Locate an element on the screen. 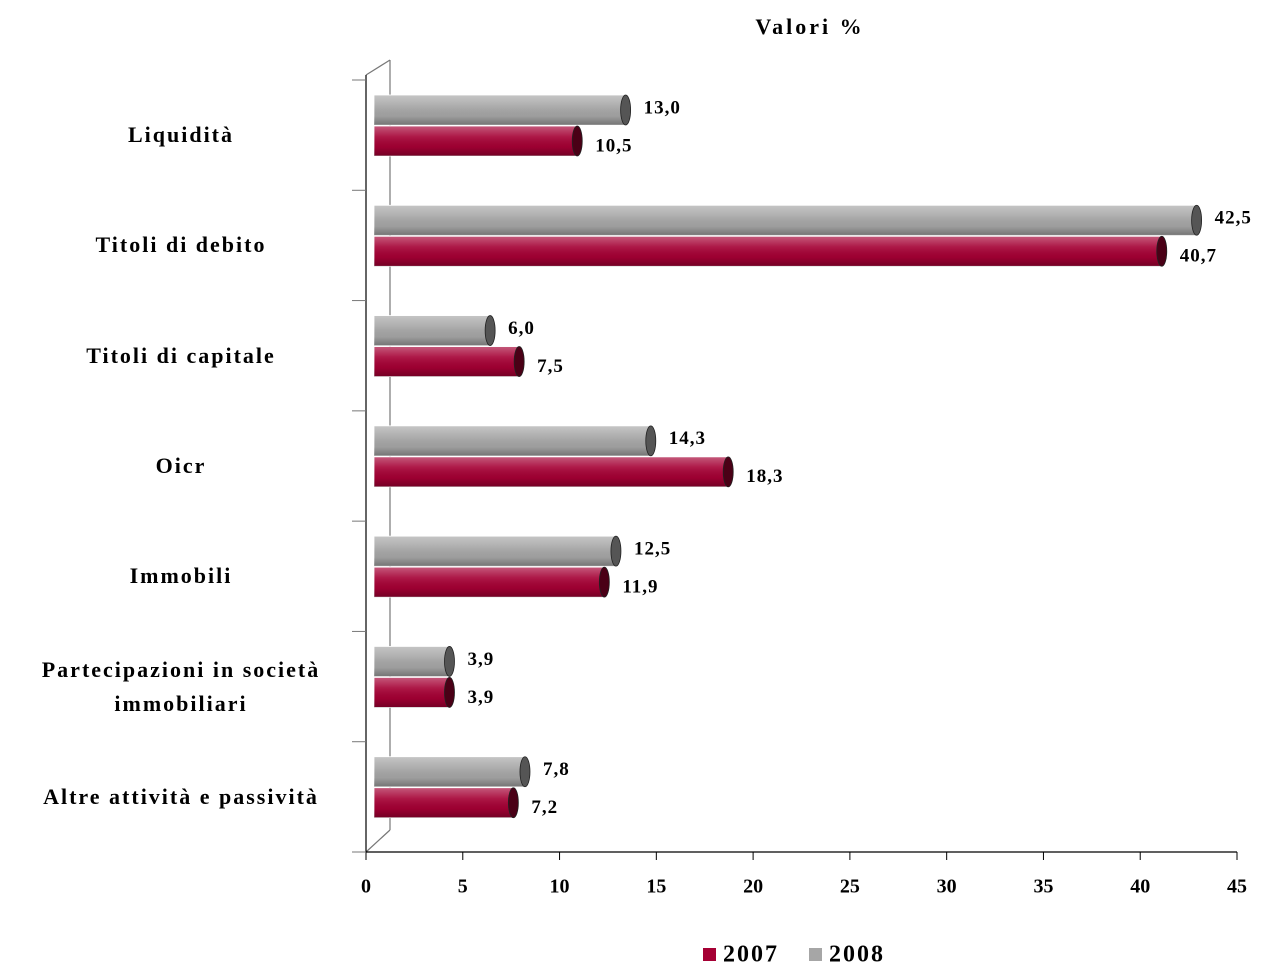 Image resolution: width=1269 pixels, height=966 pixels. x-tick-label: 30 is located at coordinates (947, 887).